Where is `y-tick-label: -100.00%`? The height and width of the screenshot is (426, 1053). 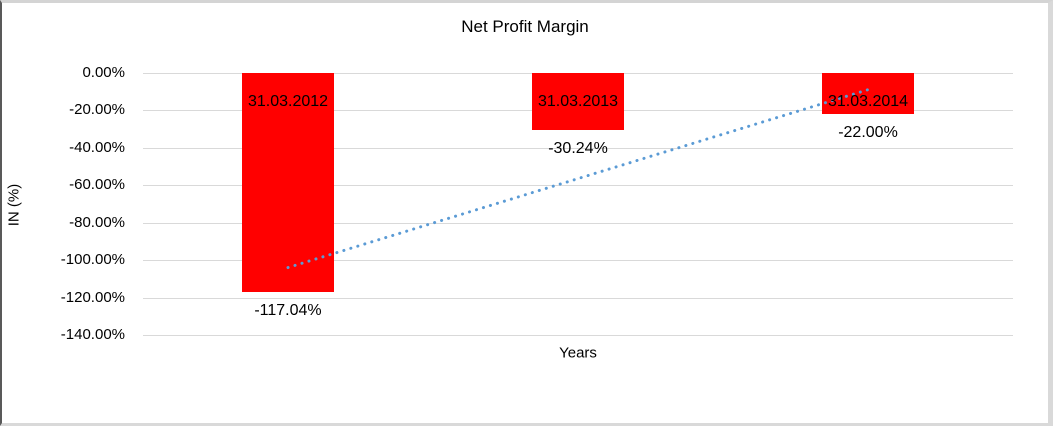 y-tick-label: -100.00% is located at coordinates (92, 259).